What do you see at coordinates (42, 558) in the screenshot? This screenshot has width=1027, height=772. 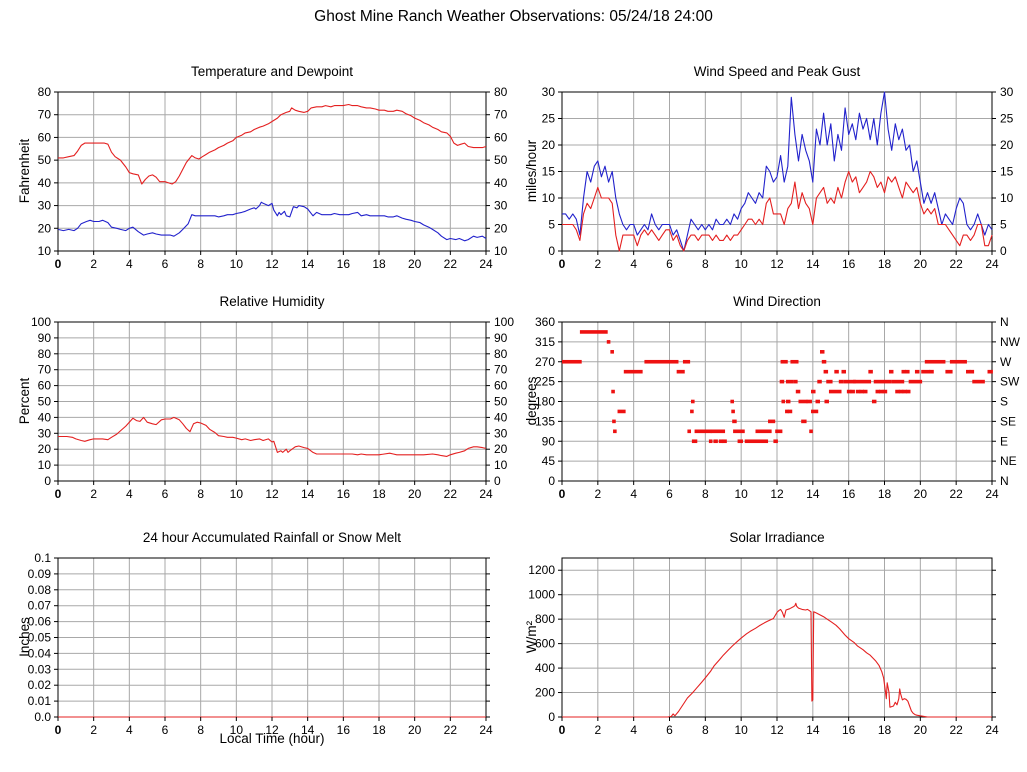 I see `y-tick-label: 0.1` at bounding box center [42, 558].